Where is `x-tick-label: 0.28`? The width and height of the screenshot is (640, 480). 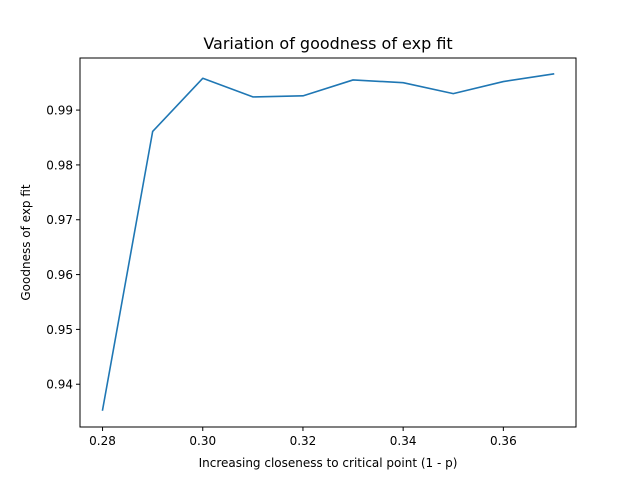
x-tick-label: 0.28 is located at coordinates (102, 441).